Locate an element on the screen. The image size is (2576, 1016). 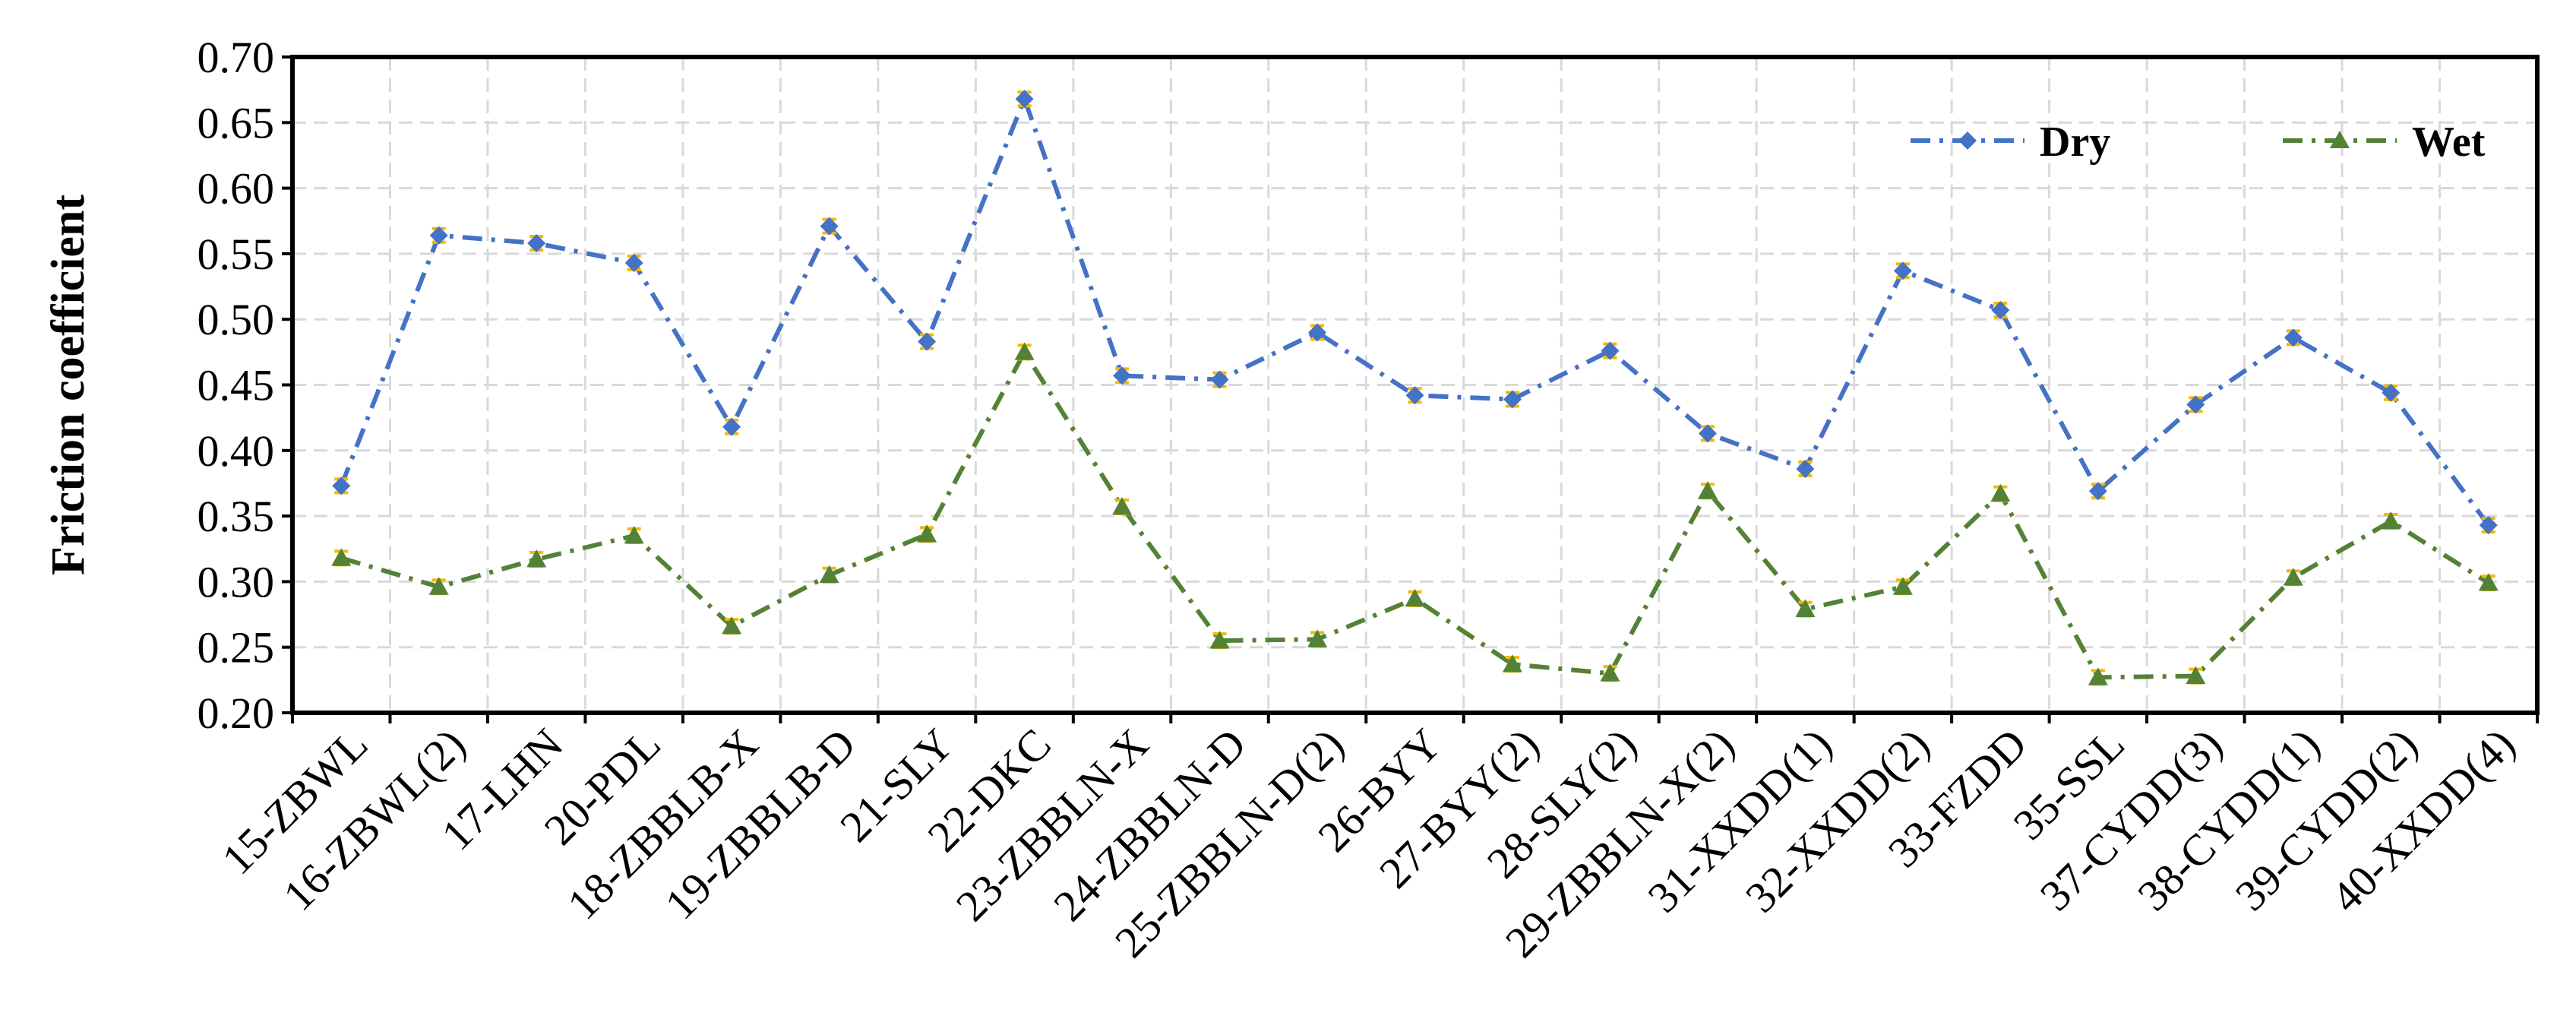
y-tick-label: 0.50 is located at coordinates (236, 319).